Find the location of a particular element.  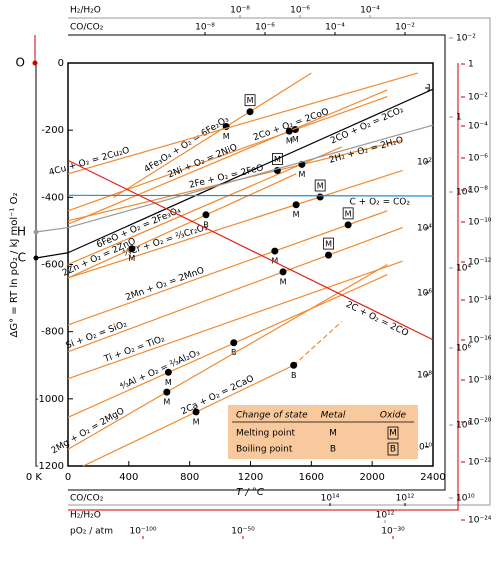

y-tick-label: -200 is located at coordinates (52, 130).